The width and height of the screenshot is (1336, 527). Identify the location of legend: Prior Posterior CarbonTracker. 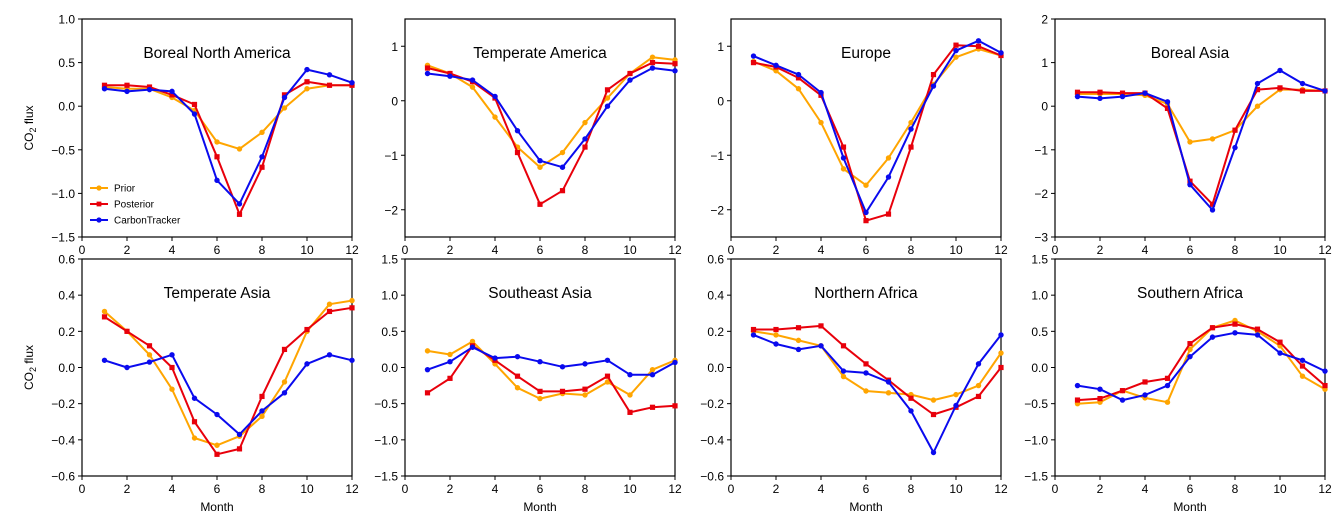
(135, 205).